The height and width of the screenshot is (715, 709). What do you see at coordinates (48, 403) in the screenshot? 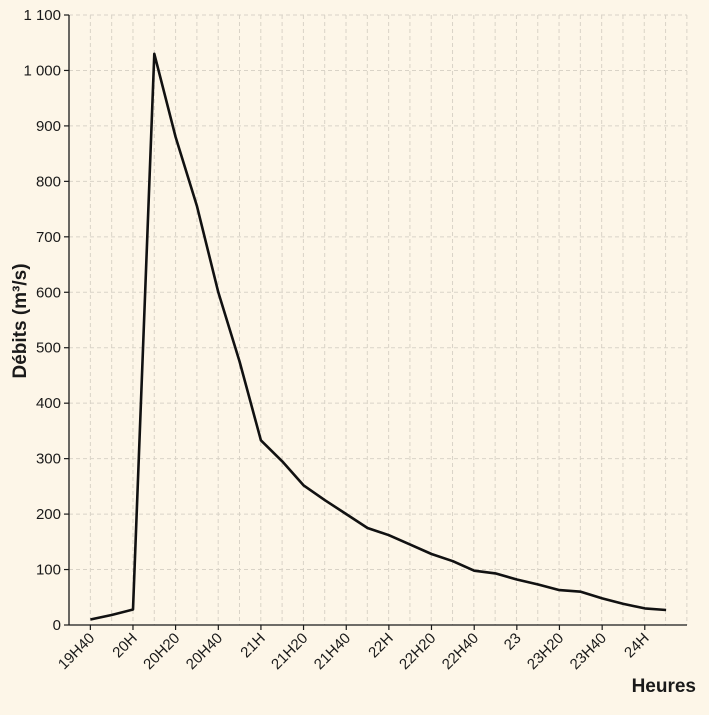
I see `y-tick-label: 400` at bounding box center [48, 403].